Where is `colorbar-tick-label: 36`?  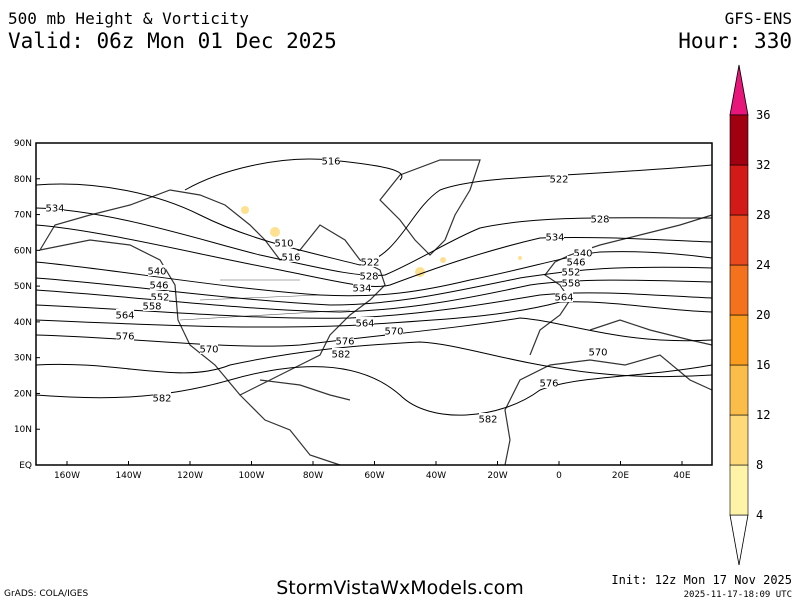 colorbar-tick-label: 36 is located at coordinates (763, 115).